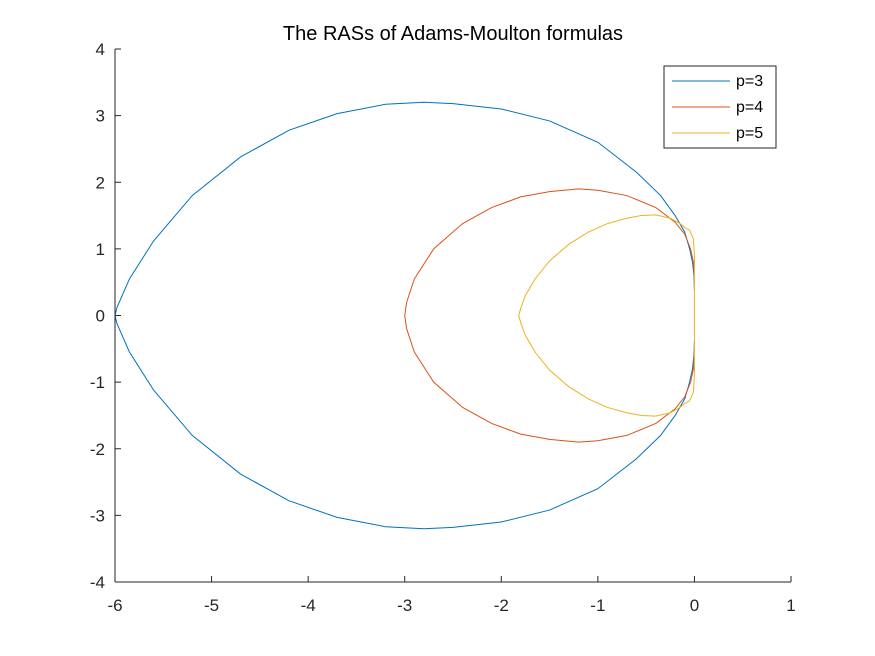  What do you see at coordinates (105, 316) in the screenshot?
I see `y-axis: 4 3 2 1 0 -1 -2 -3 -4` at bounding box center [105, 316].